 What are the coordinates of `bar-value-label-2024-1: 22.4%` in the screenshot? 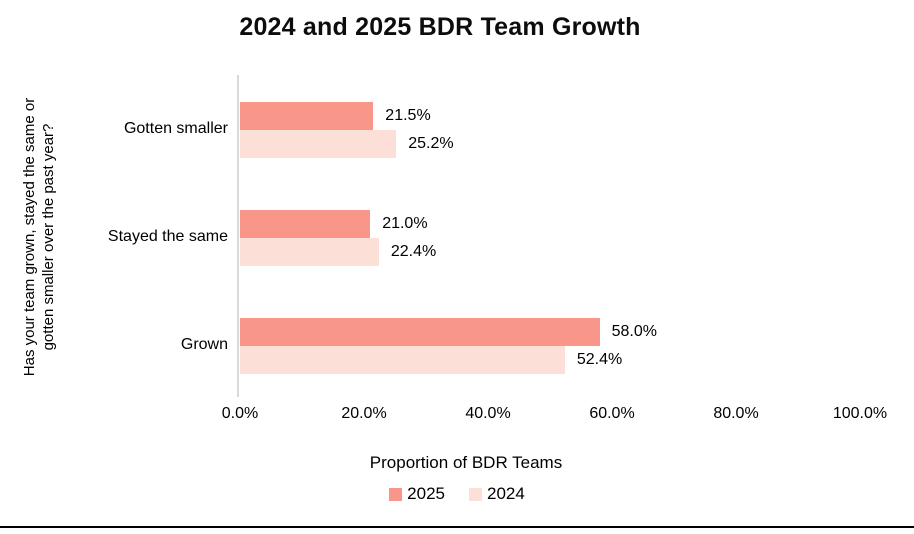 It's located at (413, 251).